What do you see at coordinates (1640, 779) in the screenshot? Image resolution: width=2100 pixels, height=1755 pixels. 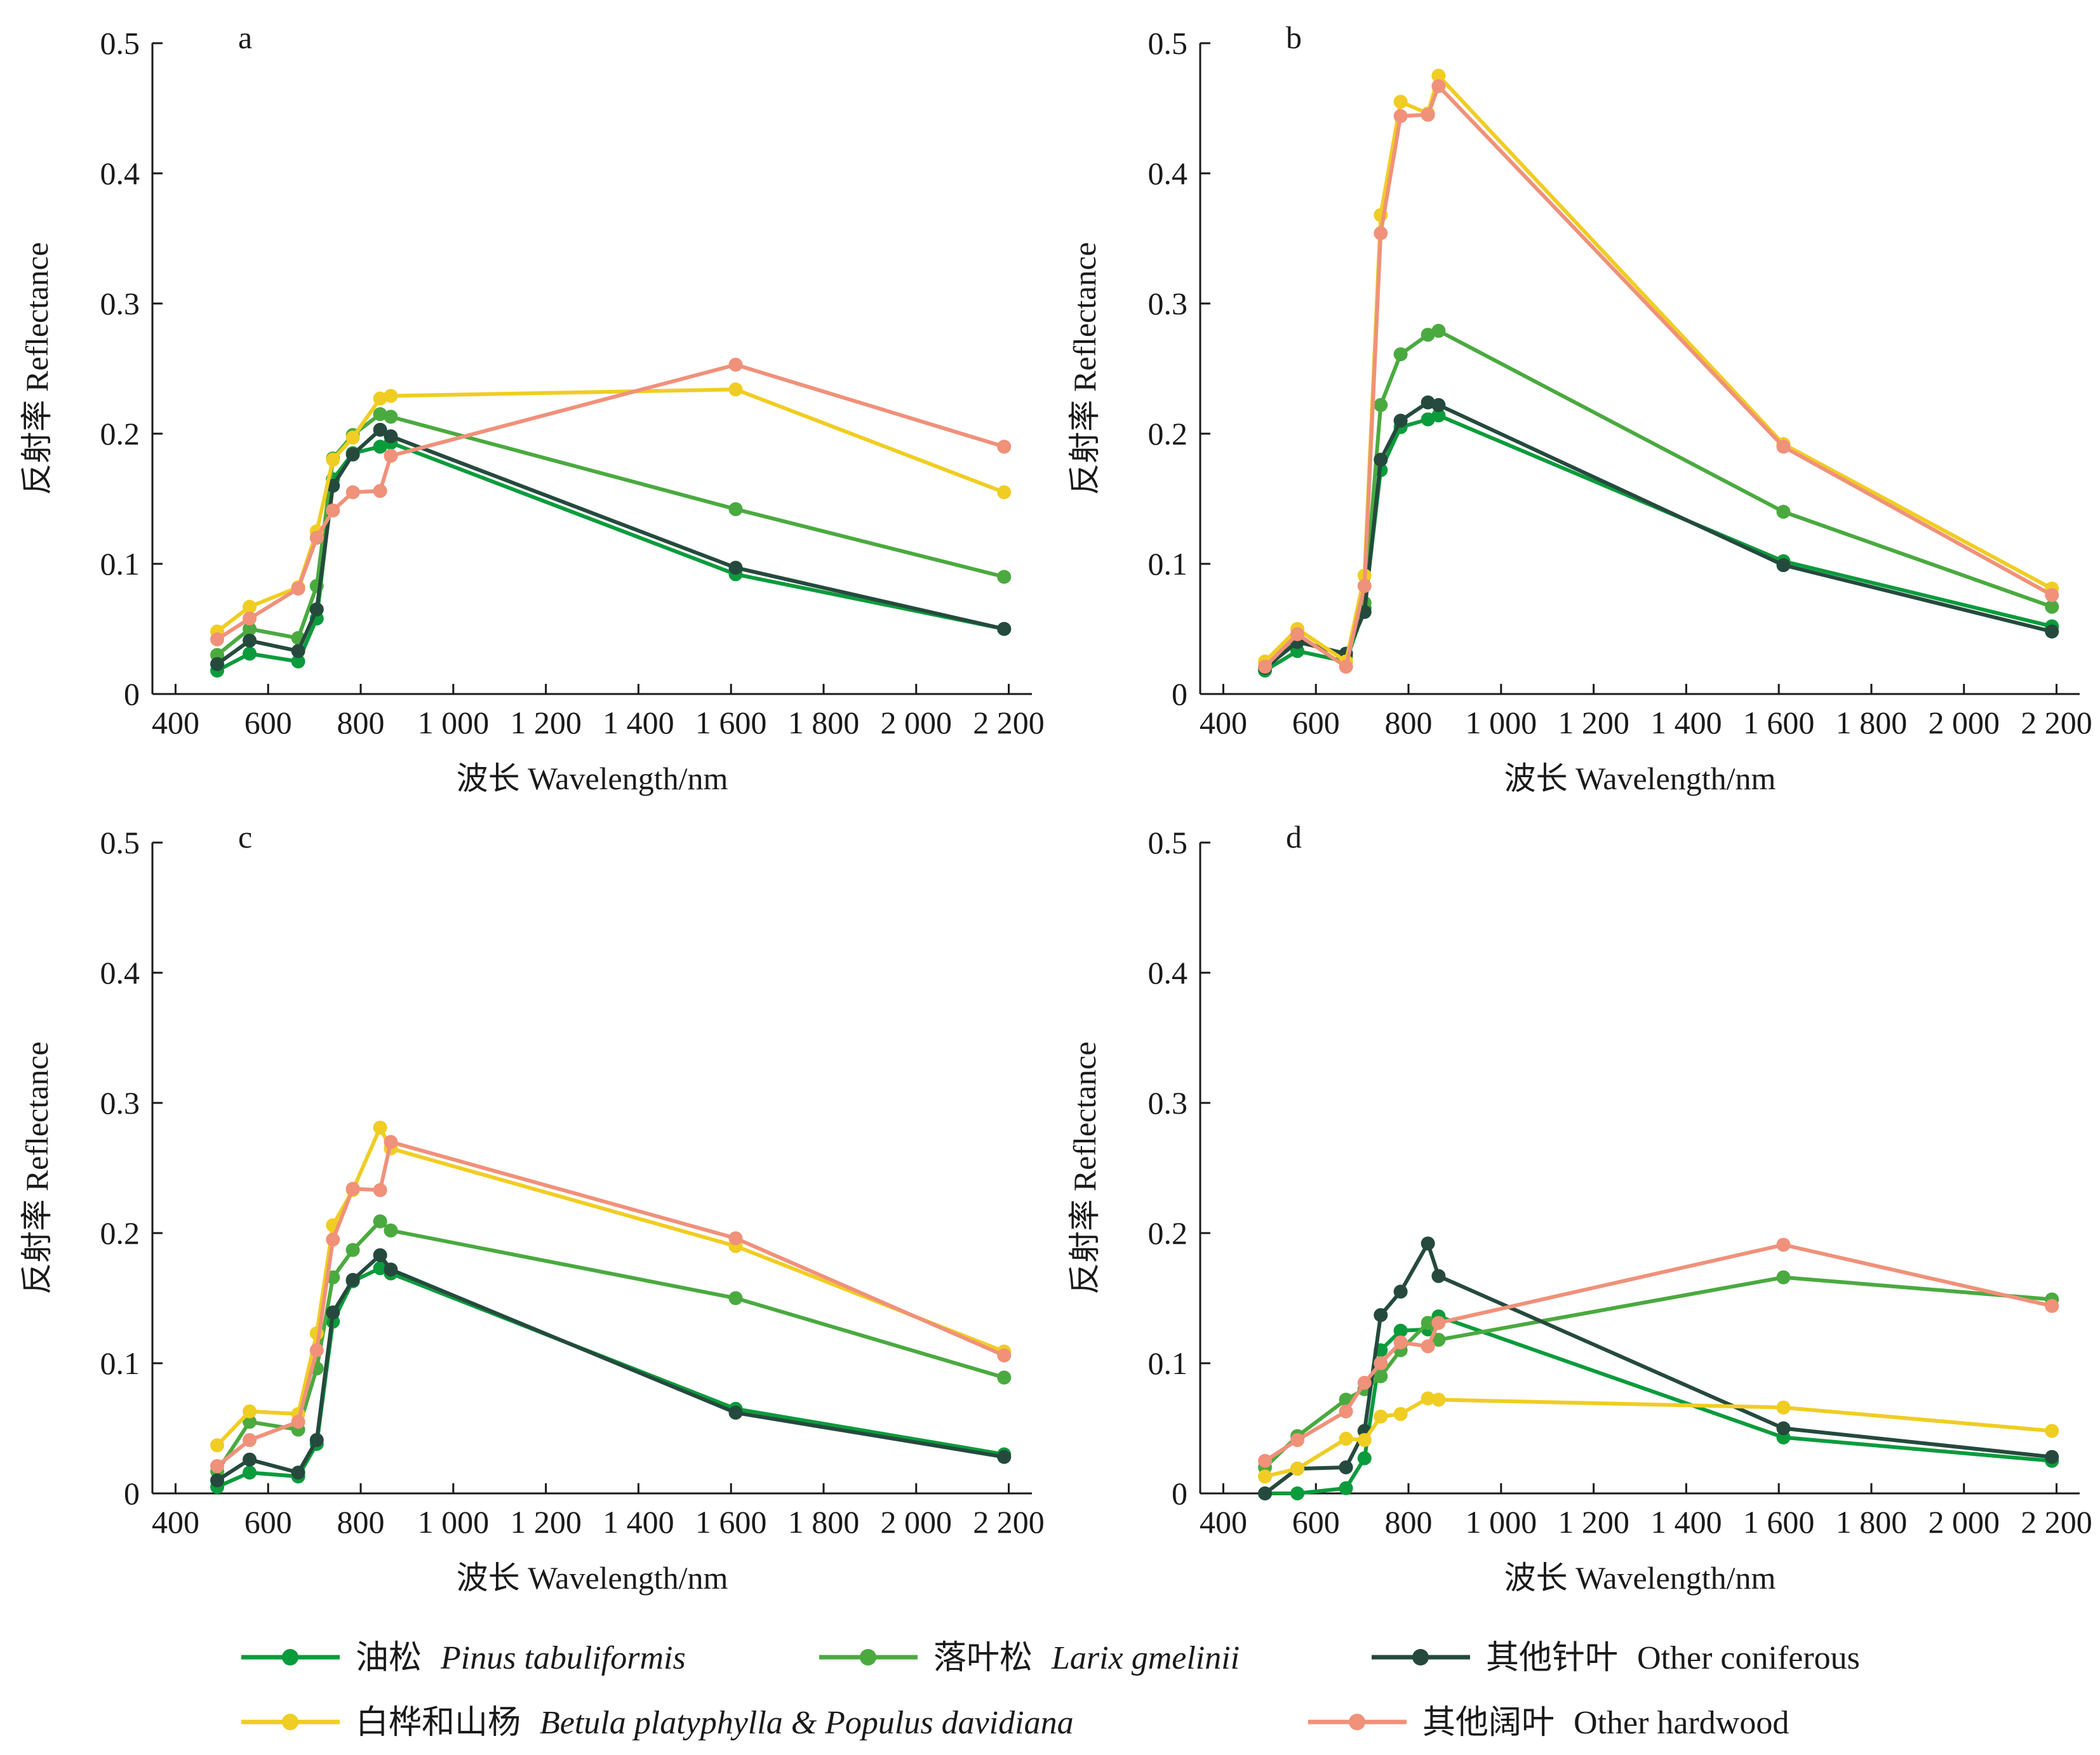 I see `x-axis-title: 波长 Wavelength/nm` at bounding box center [1640, 779].